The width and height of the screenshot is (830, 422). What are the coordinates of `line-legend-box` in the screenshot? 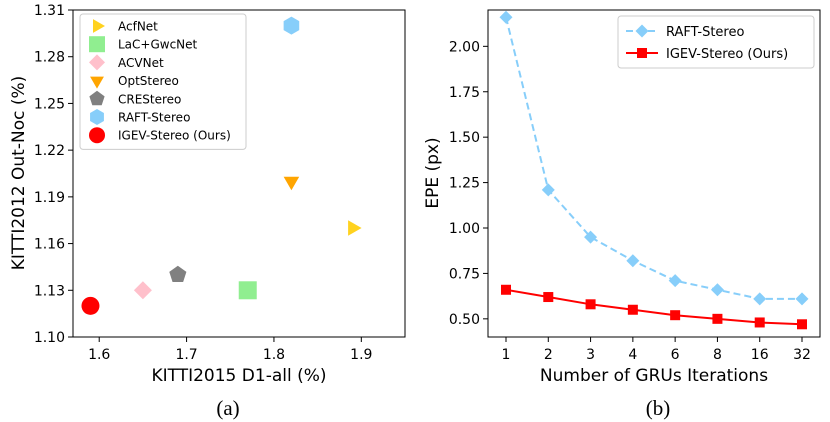 It's located at (716, 42).